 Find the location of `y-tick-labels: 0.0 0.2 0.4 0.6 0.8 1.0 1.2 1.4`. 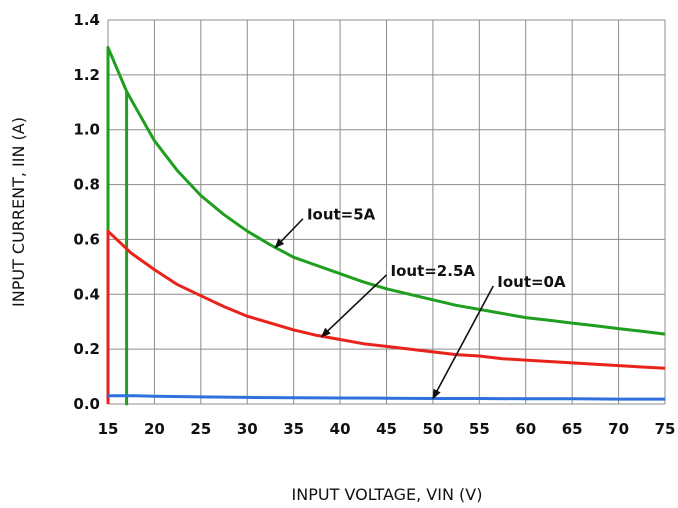

y-tick-labels: 0.0 0.2 0.4 0.6 0.8 1.0 1.2 1.4 is located at coordinates (86, 212).